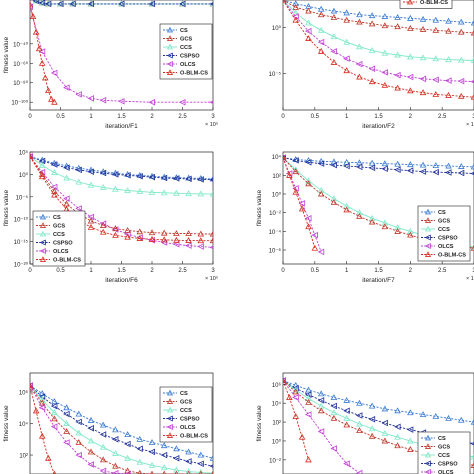 The image size is (474, 474). Describe the element at coordinates (91, 117) in the screenshot. I see `x-tick-label: 1` at that location.